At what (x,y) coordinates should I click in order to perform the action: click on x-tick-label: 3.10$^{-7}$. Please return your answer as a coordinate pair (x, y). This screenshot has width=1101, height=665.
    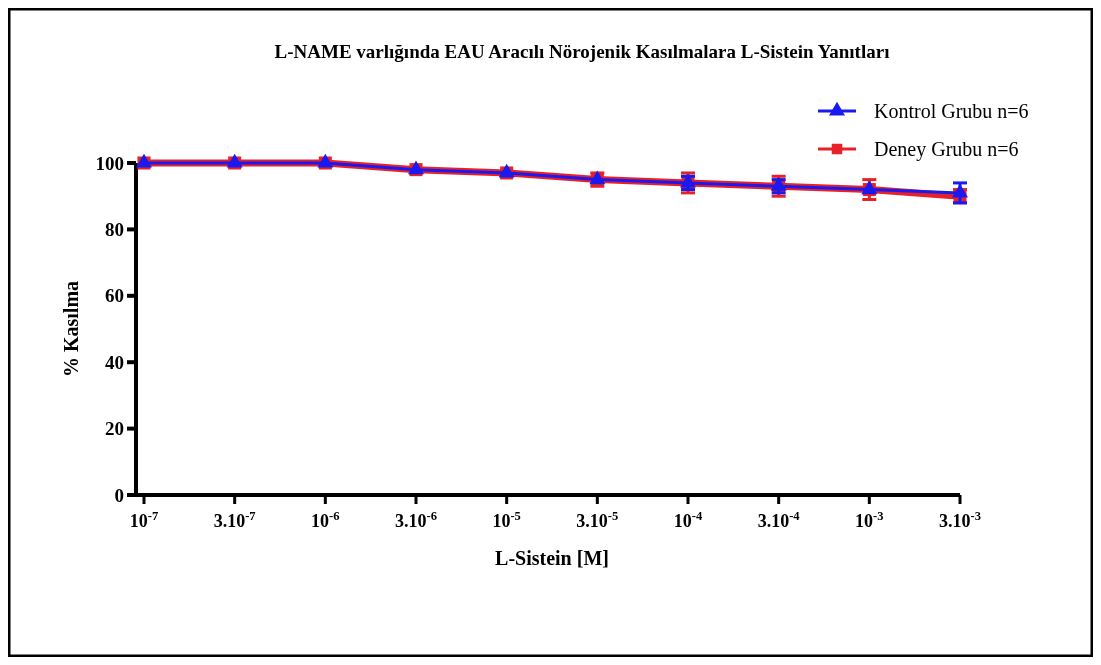
    Looking at the image, I should click on (234, 520).